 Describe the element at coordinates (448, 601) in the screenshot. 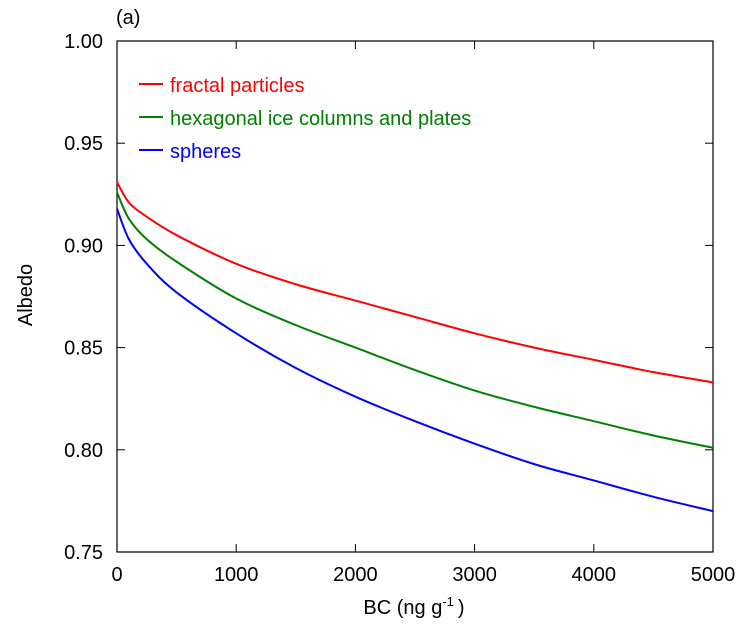

I see `x-axis-label-superscript: -1` at that location.